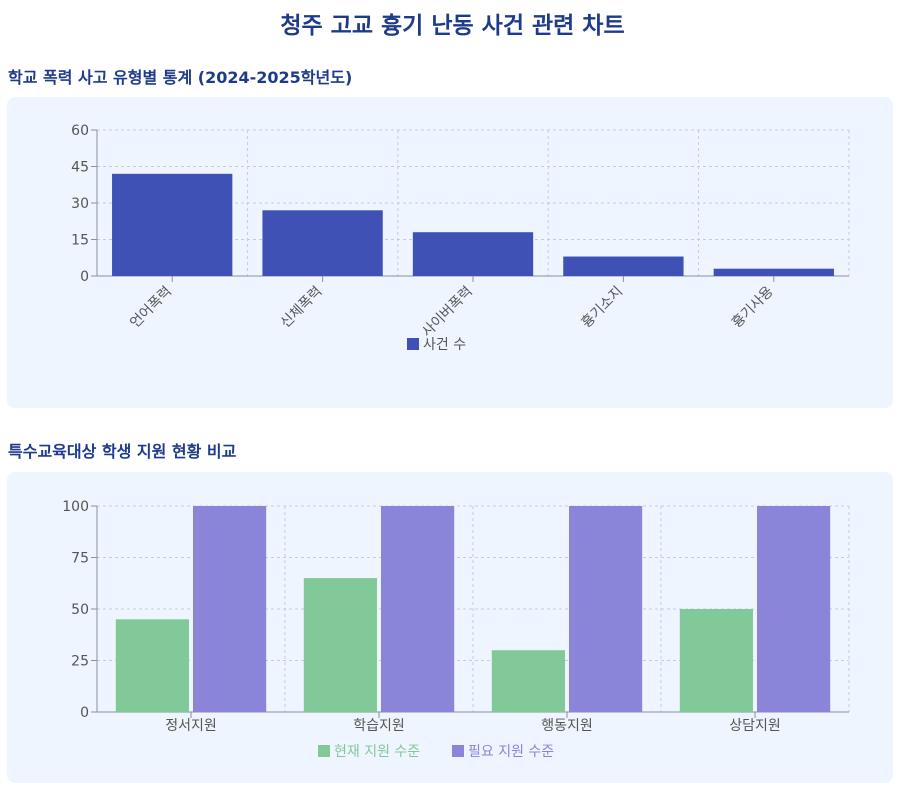 The image size is (905, 797). What do you see at coordinates (755, 726) in the screenshot?
I see `x-tick-label: 상담지원` at bounding box center [755, 726].